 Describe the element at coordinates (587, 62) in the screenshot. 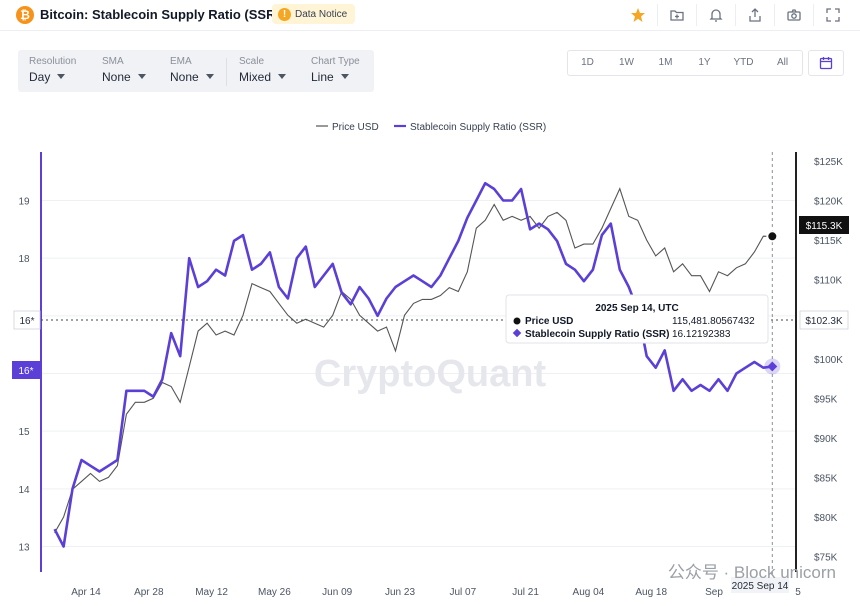

I see `range-1d-button: 1D` at that location.